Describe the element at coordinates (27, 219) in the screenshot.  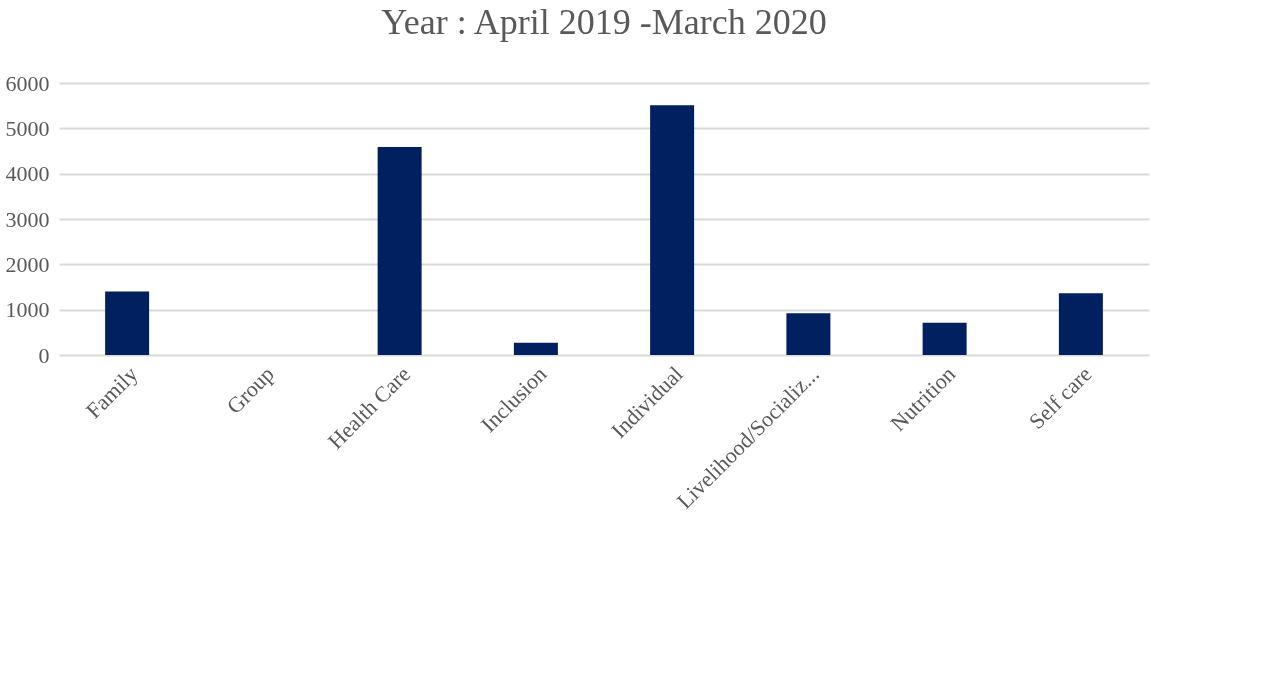
I see `y-tick-label: 3000` at that location.